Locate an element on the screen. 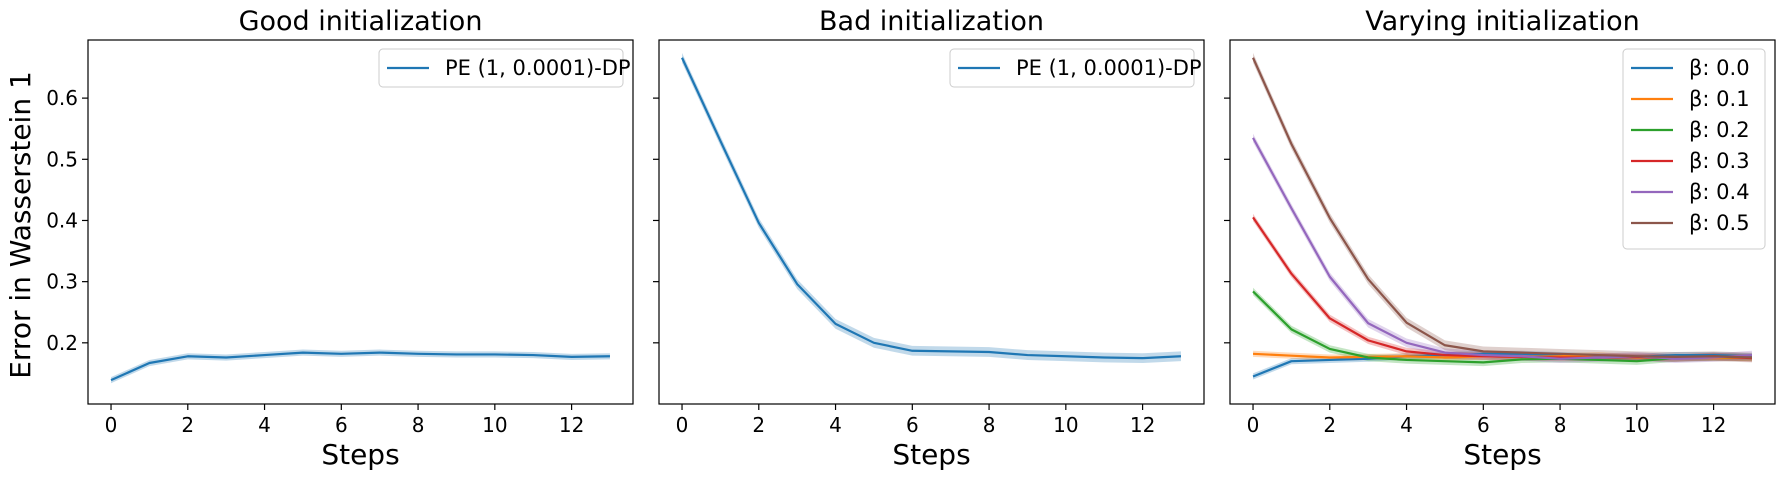 The width and height of the screenshot is (1778, 477). y-tick-label: 0.3 is located at coordinates (62, 282).